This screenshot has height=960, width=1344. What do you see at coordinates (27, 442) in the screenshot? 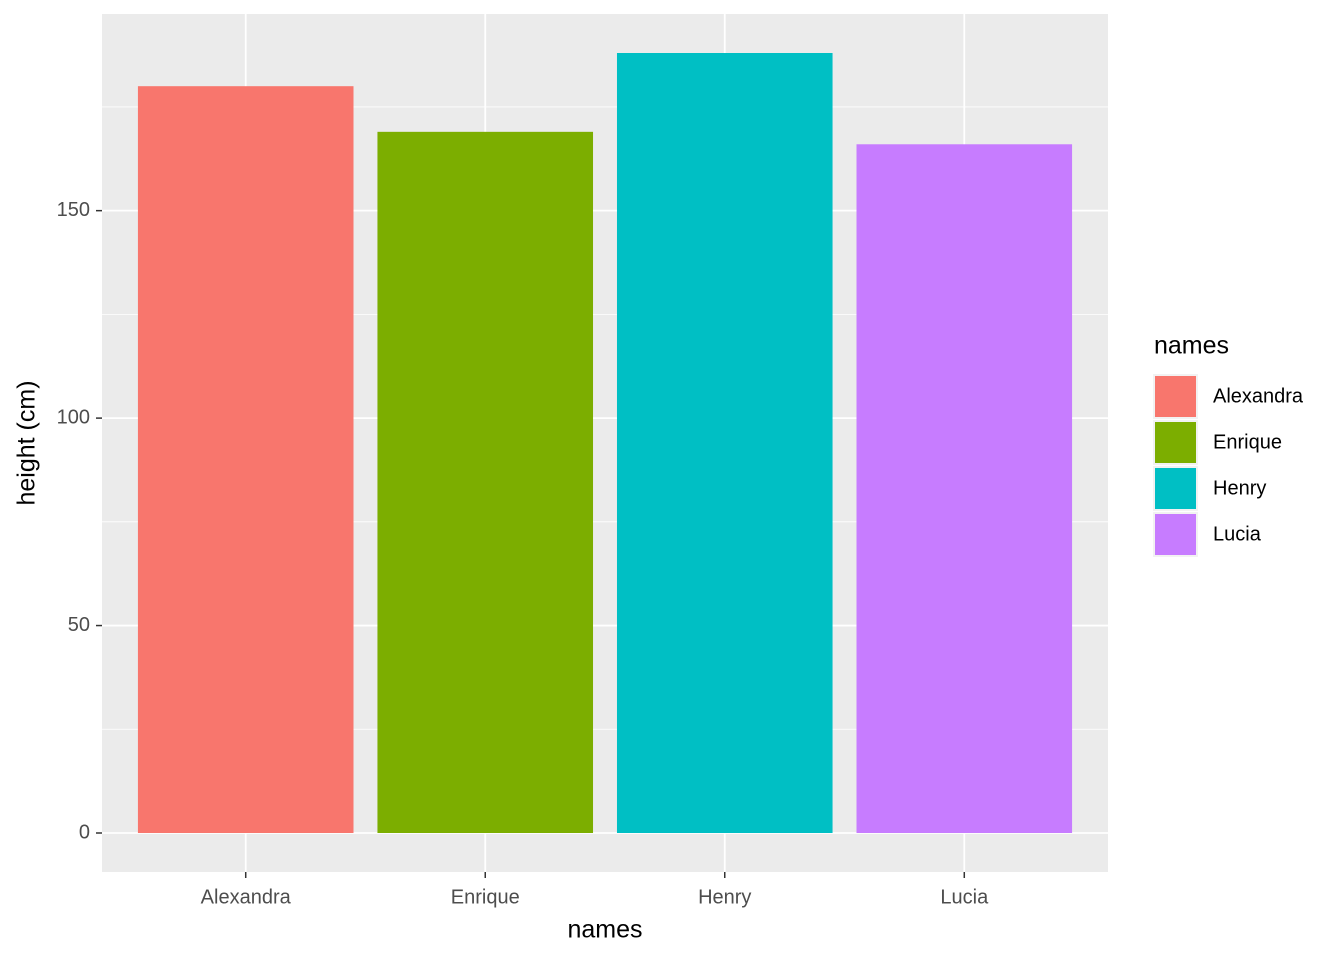
I see `y-axis-title: height (cm)` at bounding box center [27, 442].